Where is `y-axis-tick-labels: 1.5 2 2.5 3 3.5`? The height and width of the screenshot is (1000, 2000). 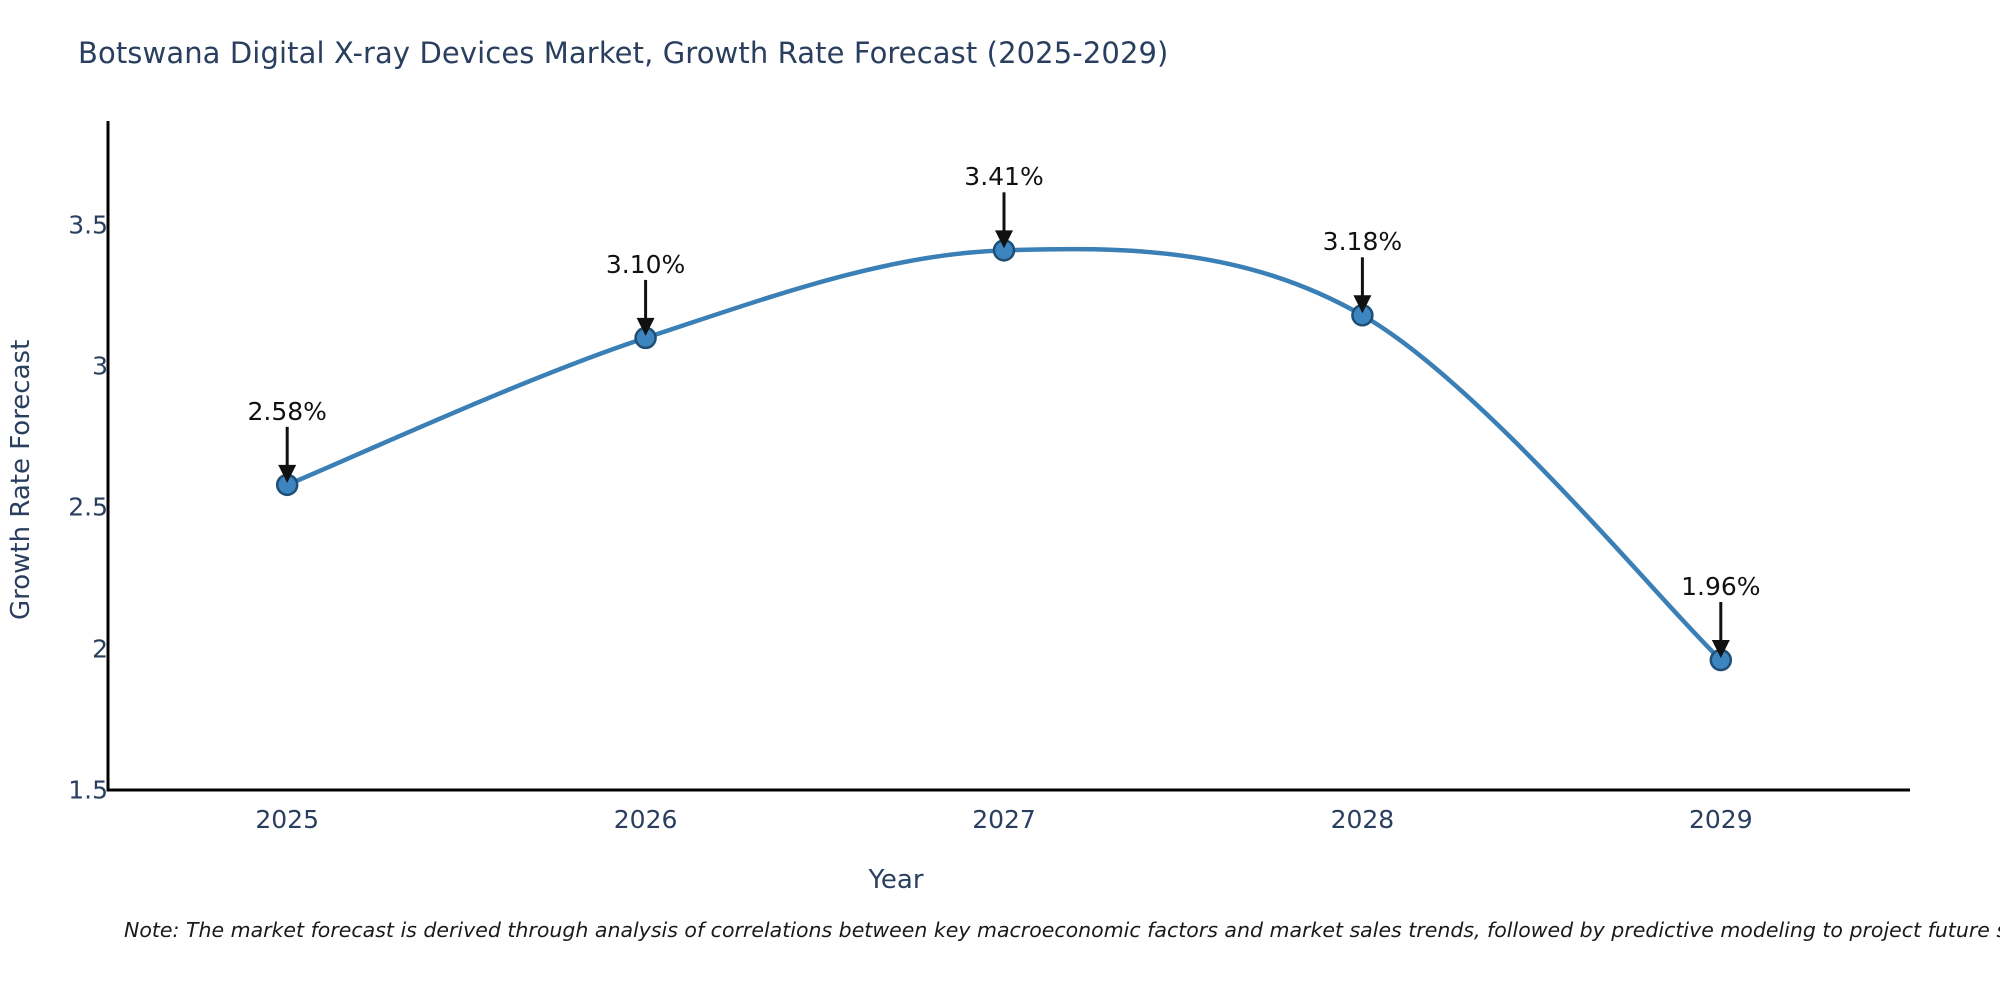
y-axis-tick-labels: 1.5 2 2.5 3 3.5 is located at coordinates (54, 500).